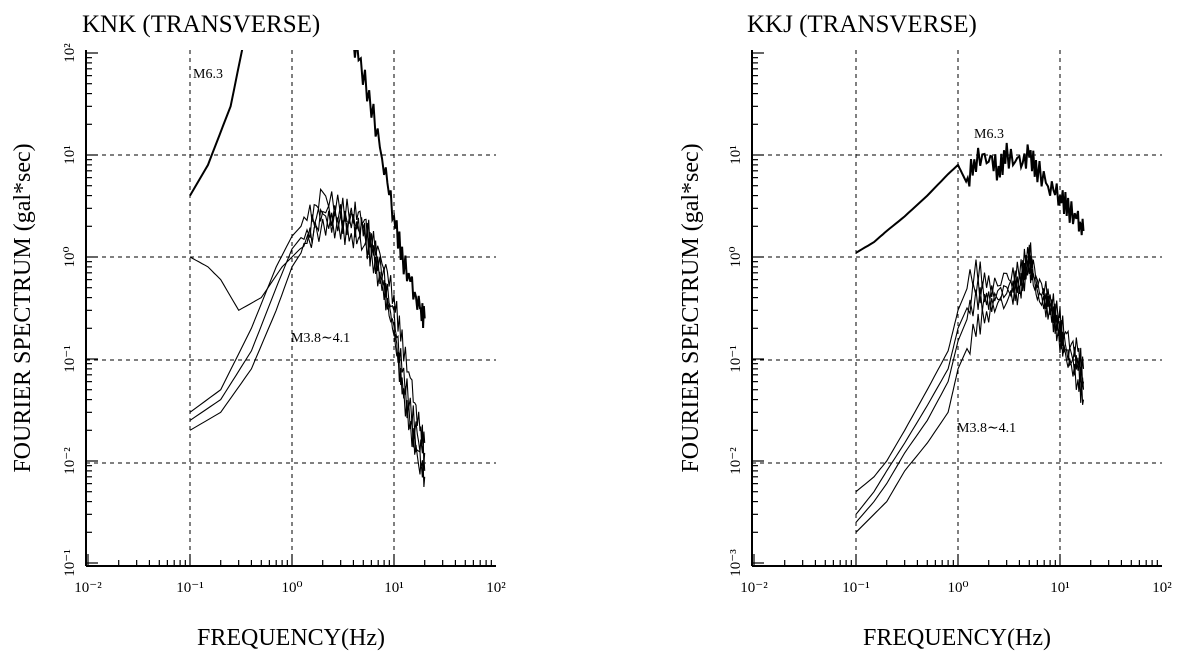 The width and height of the screenshot is (1202, 654). I want to click on chart-title: KKJ (TRANSVERSE), so click(862, 24).